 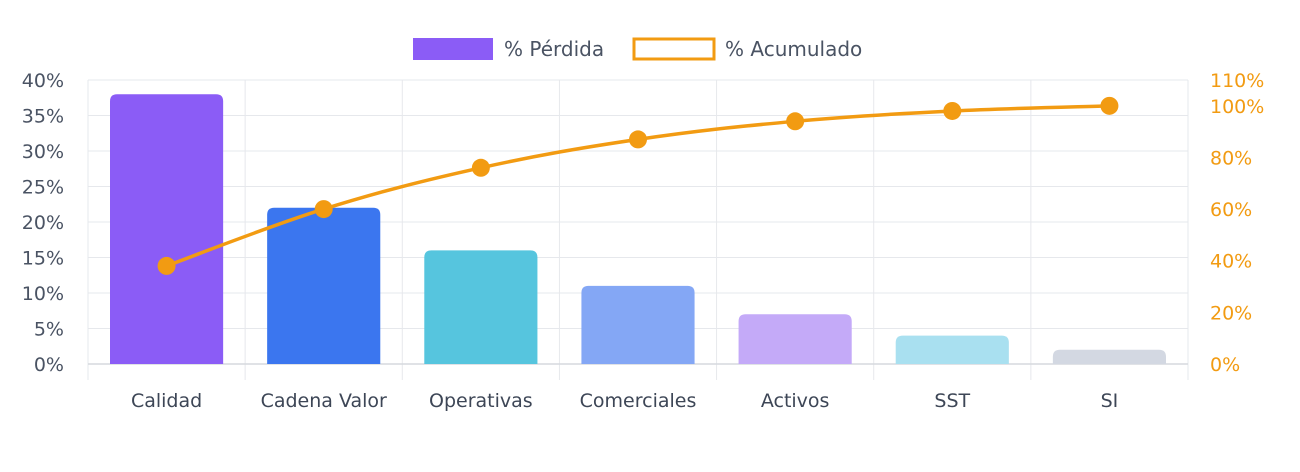 What do you see at coordinates (1231, 313) in the screenshot?
I see `y-right-tick-label: 20%` at bounding box center [1231, 313].